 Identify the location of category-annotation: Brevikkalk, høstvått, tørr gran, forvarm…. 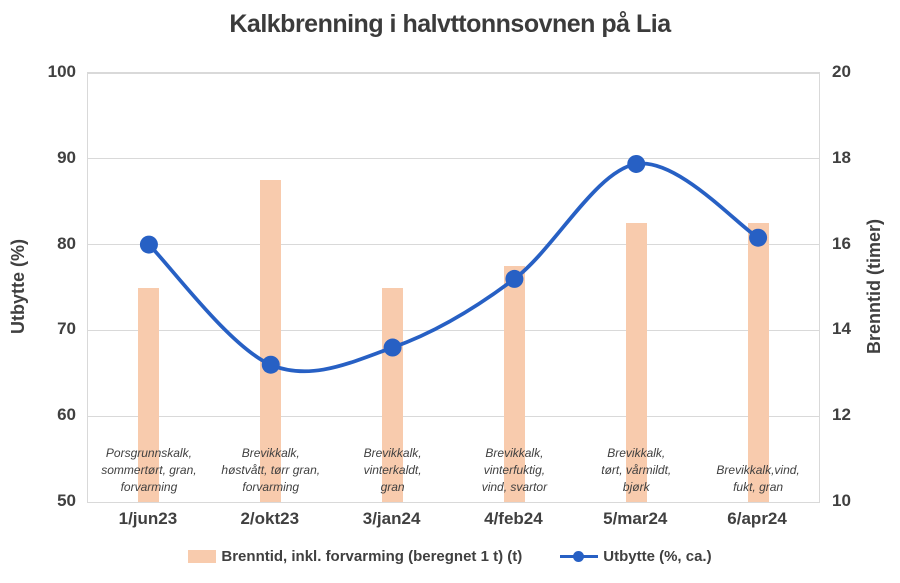
(271, 469).